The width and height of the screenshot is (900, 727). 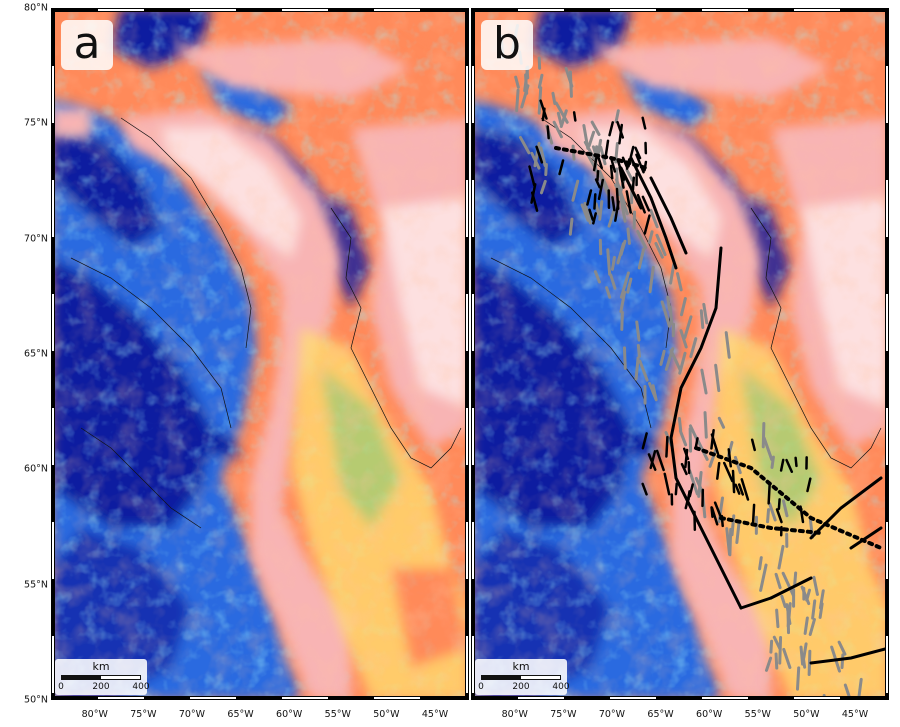 I want to click on longitude-label: 70°W, so click(x=192, y=714).